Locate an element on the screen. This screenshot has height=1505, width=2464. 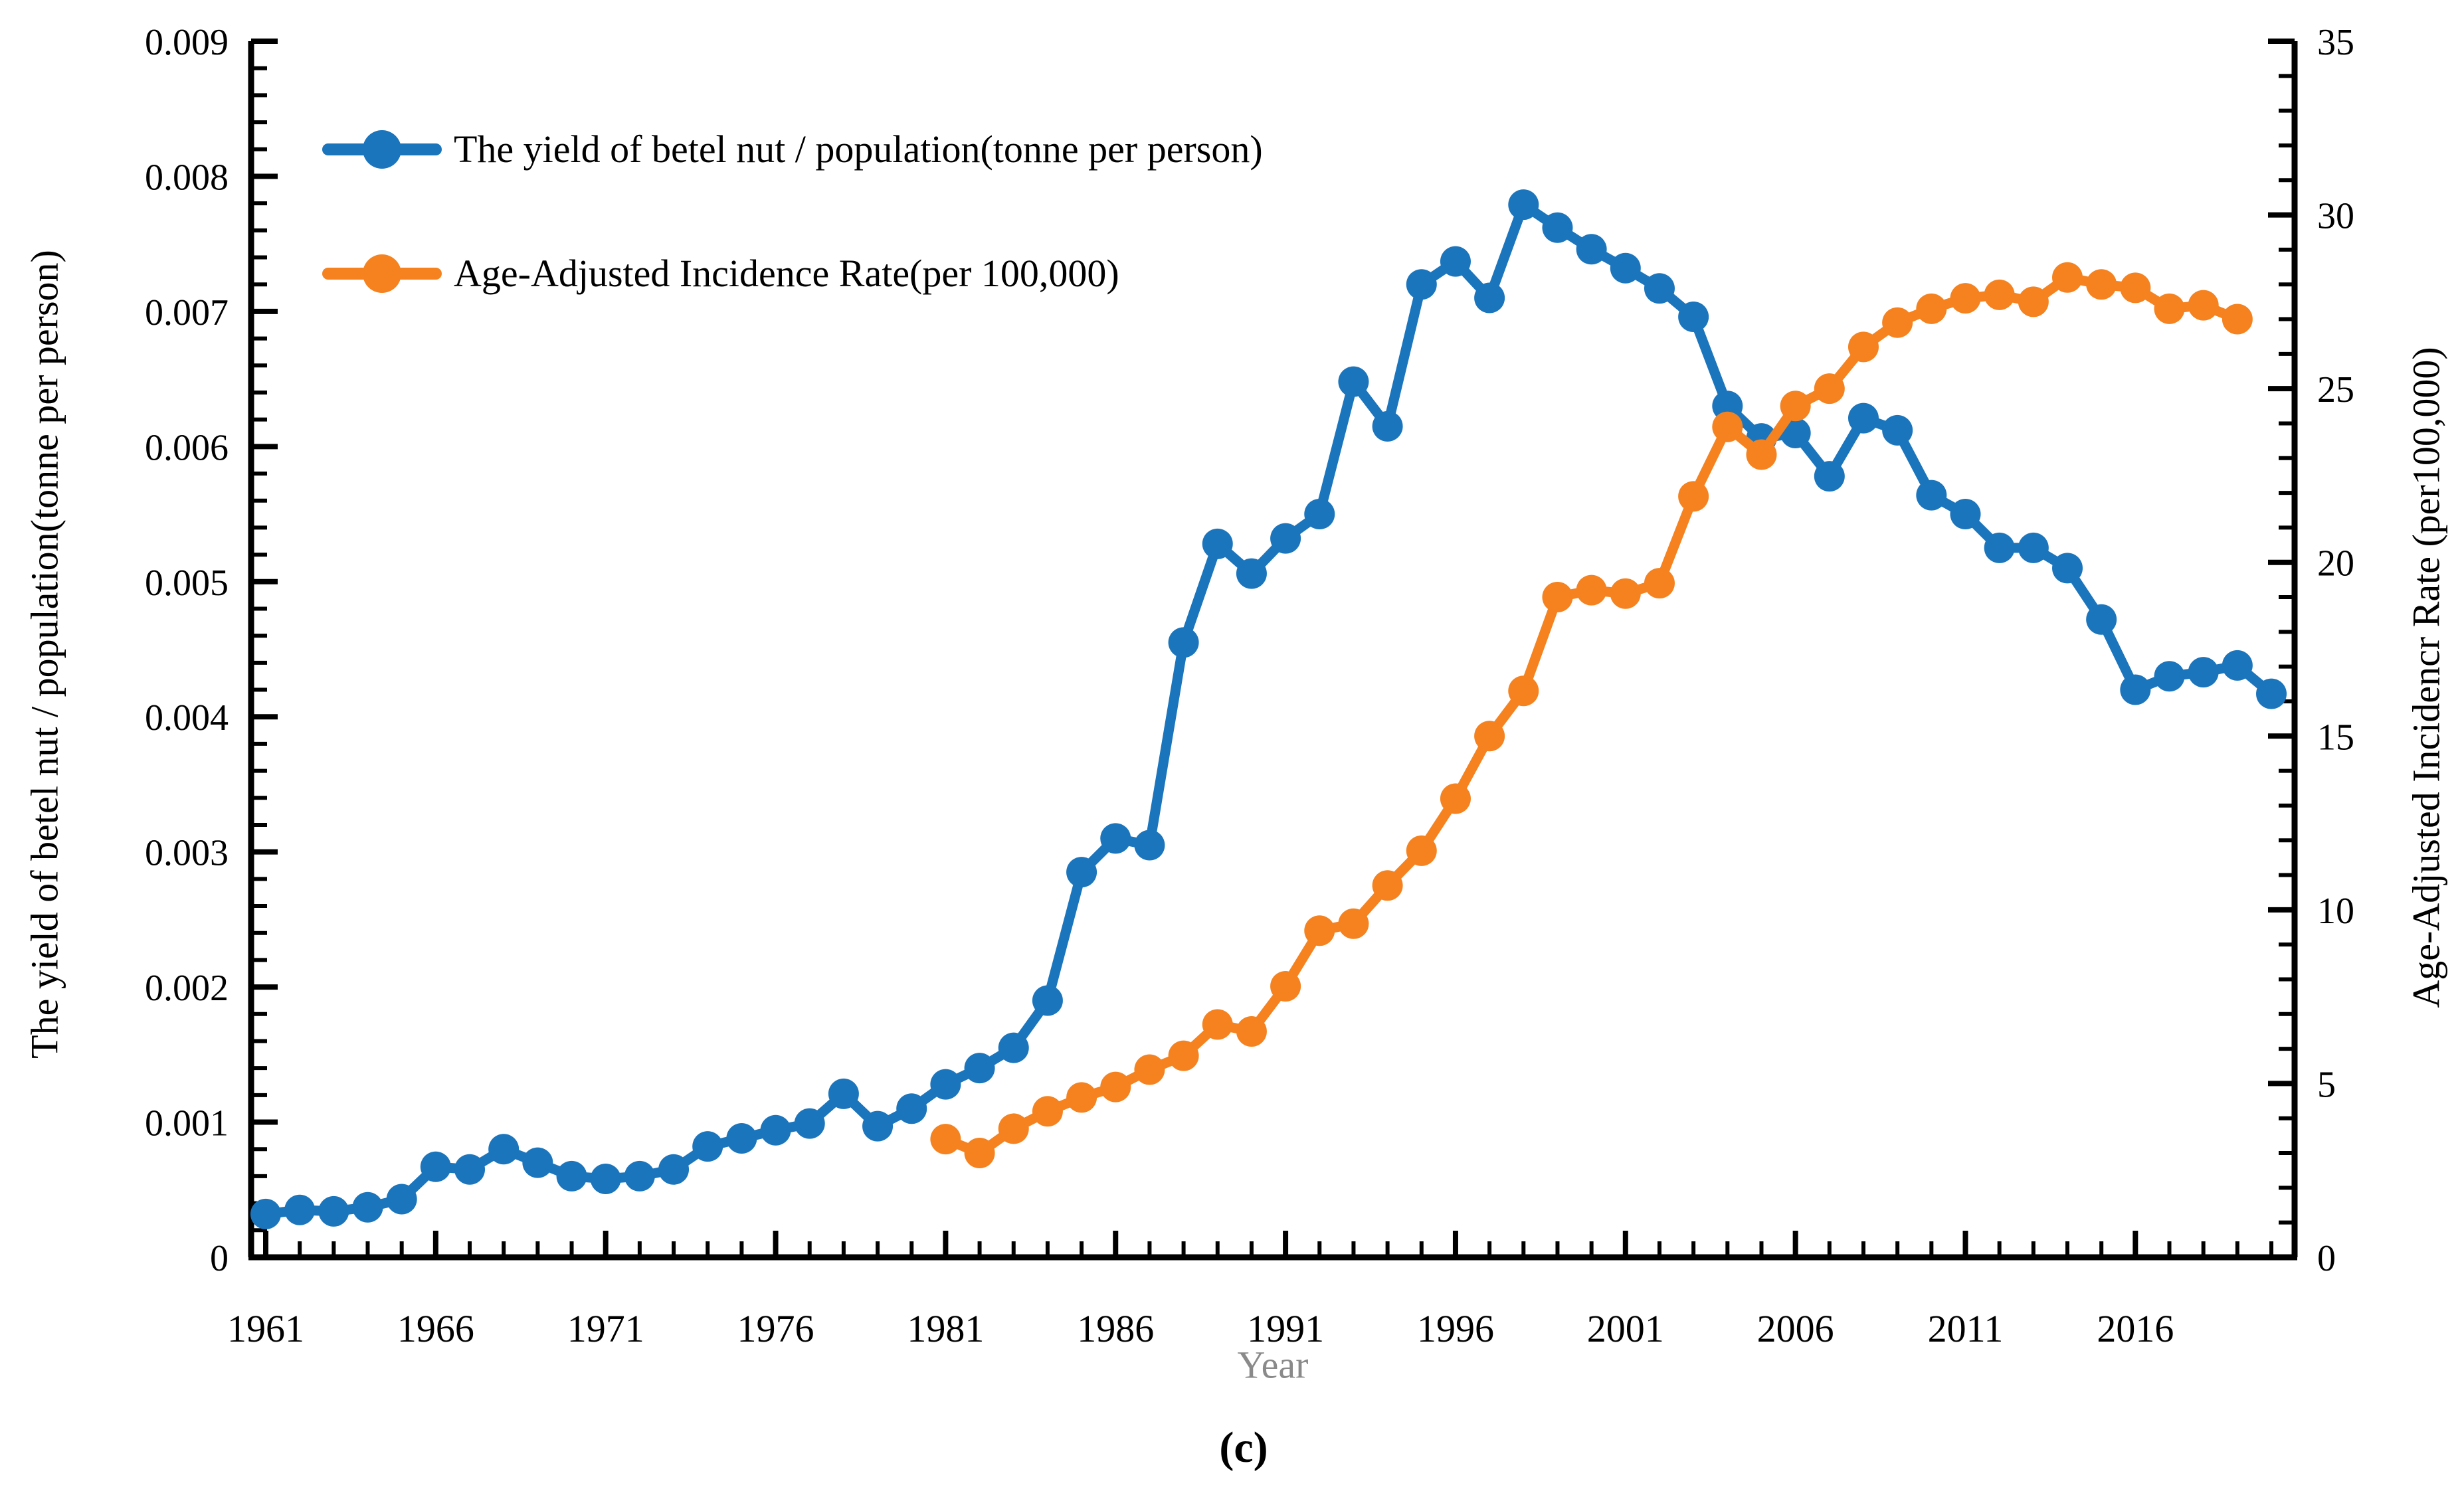
y-right-tick-label: 30 is located at coordinates (2335, 216).